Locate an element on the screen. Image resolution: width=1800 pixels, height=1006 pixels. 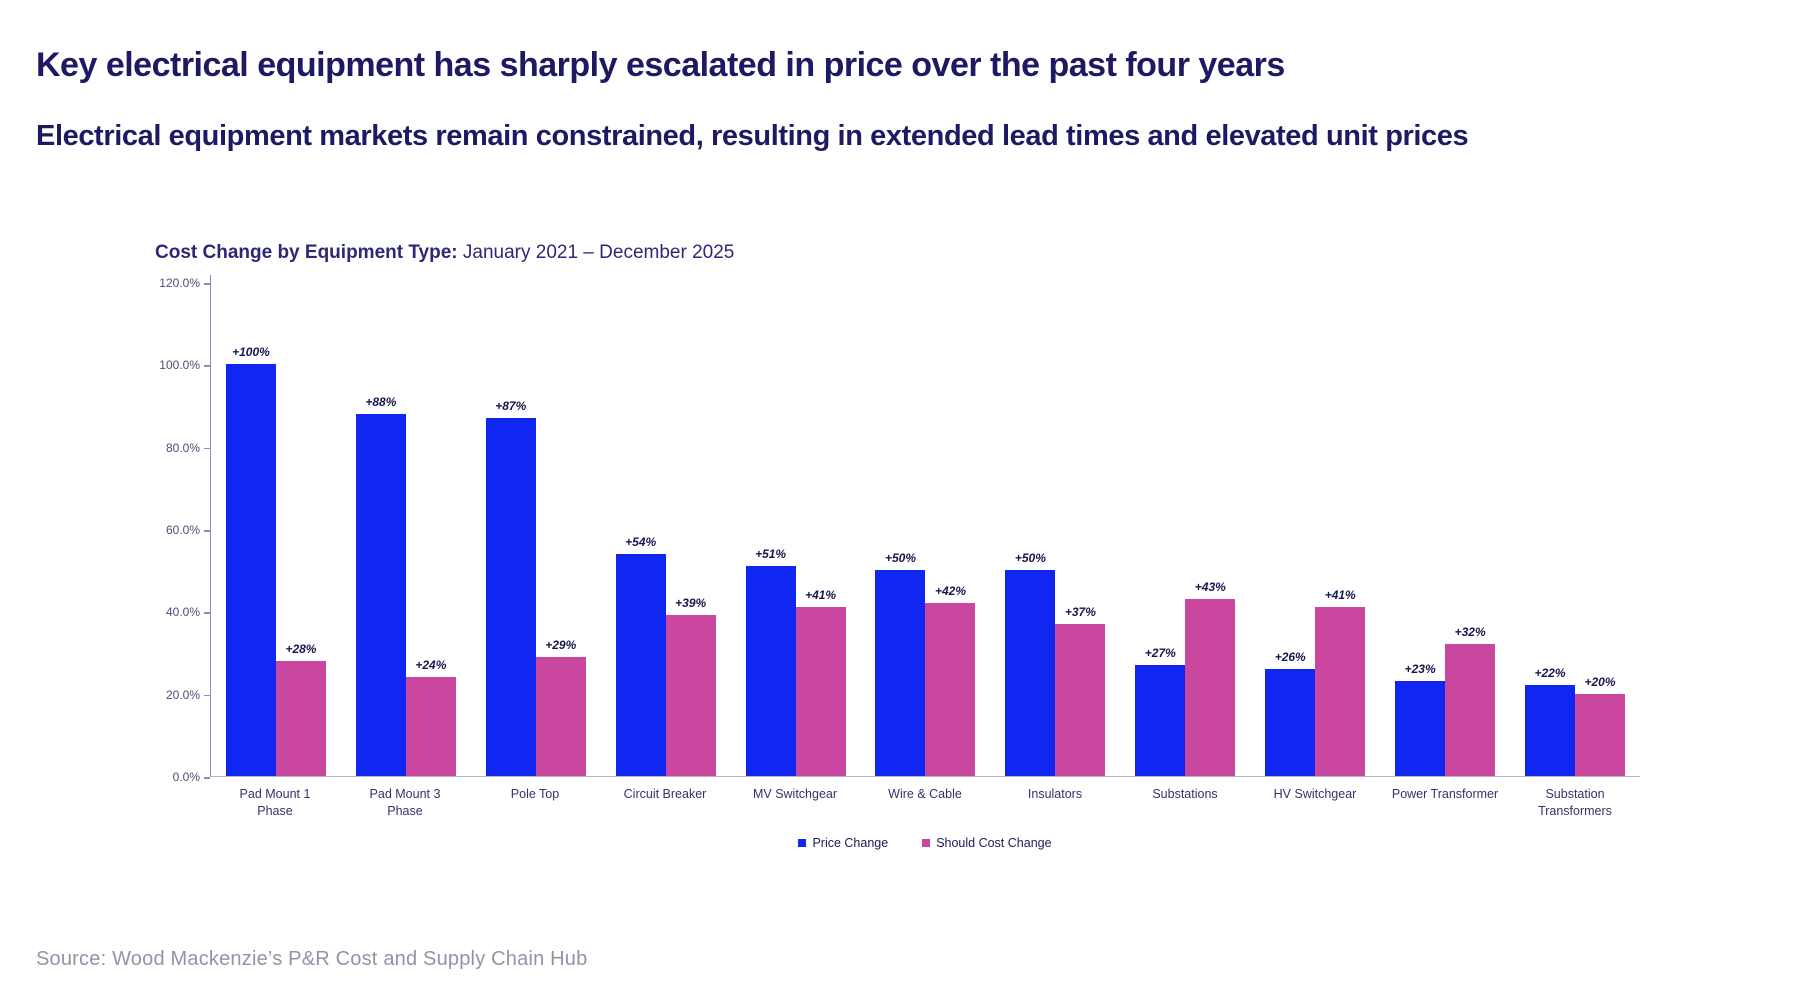
bar-value-label: +87% is located at coordinates (511, 405).